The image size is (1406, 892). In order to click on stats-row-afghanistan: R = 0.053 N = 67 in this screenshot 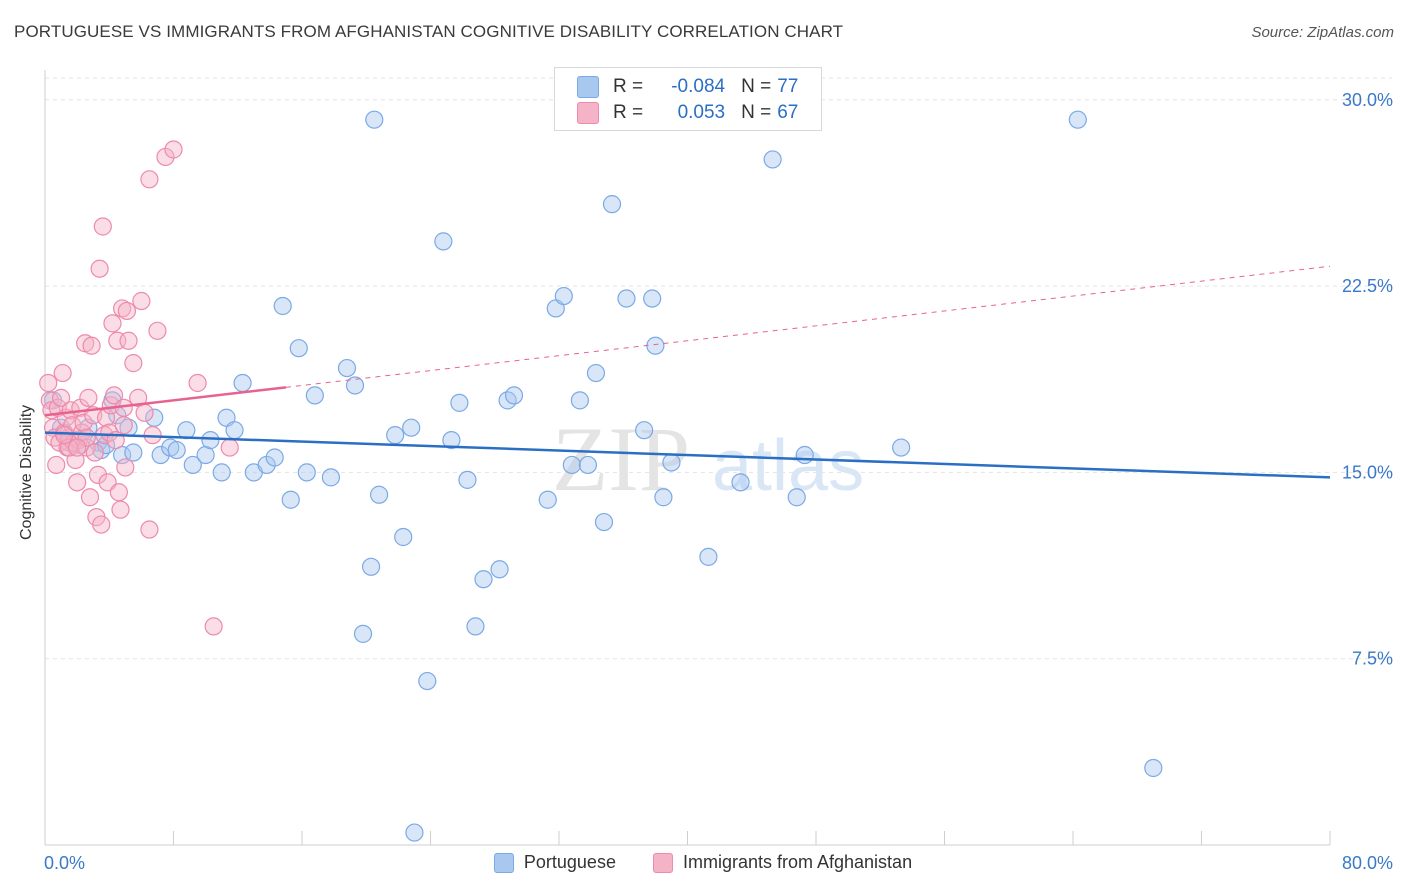, I will do `click(687, 113)`.